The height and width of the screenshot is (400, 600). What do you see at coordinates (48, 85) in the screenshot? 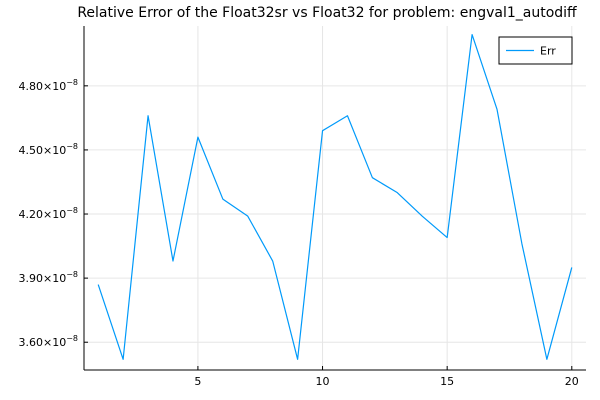
I see `y-tick-label: 4.80×10⁻⁸` at bounding box center [48, 85].